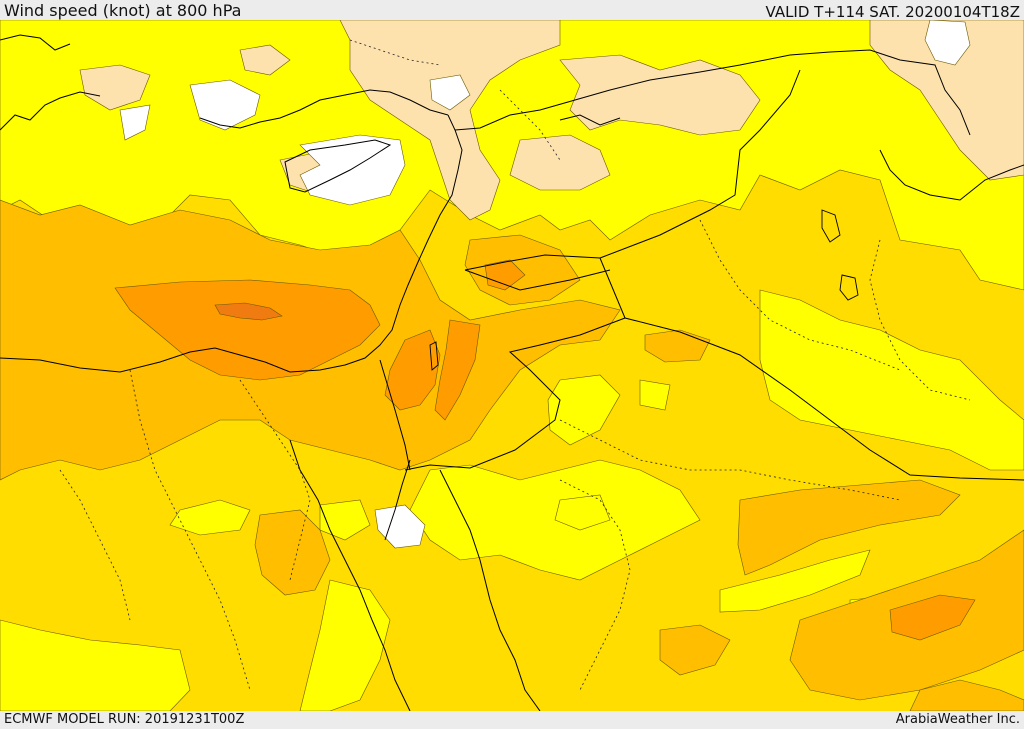 This screenshot has width=1024, height=729. What do you see at coordinates (123, 10) in the screenshot?
I see `map-title: Wind speed (knot) at 800 hPa` at bounding box center [123, 10].